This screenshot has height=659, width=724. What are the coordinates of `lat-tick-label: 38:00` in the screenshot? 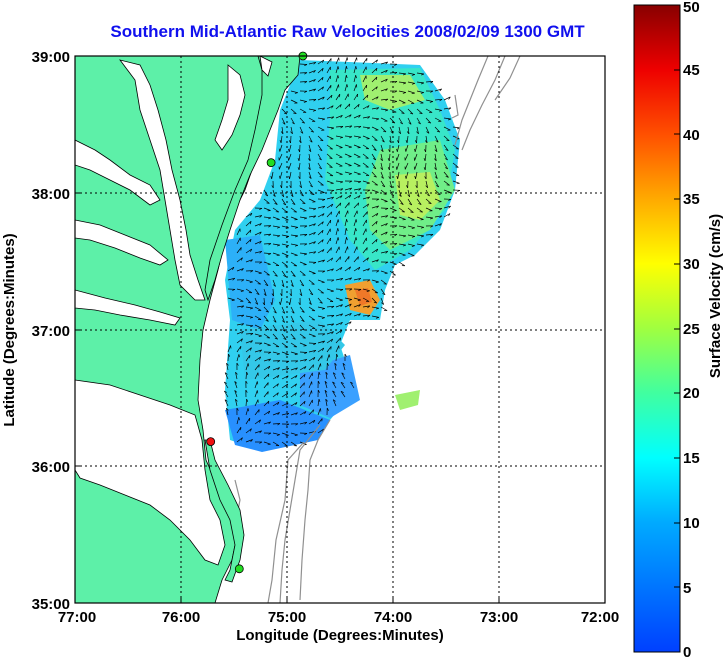 It's located at (51, 194).